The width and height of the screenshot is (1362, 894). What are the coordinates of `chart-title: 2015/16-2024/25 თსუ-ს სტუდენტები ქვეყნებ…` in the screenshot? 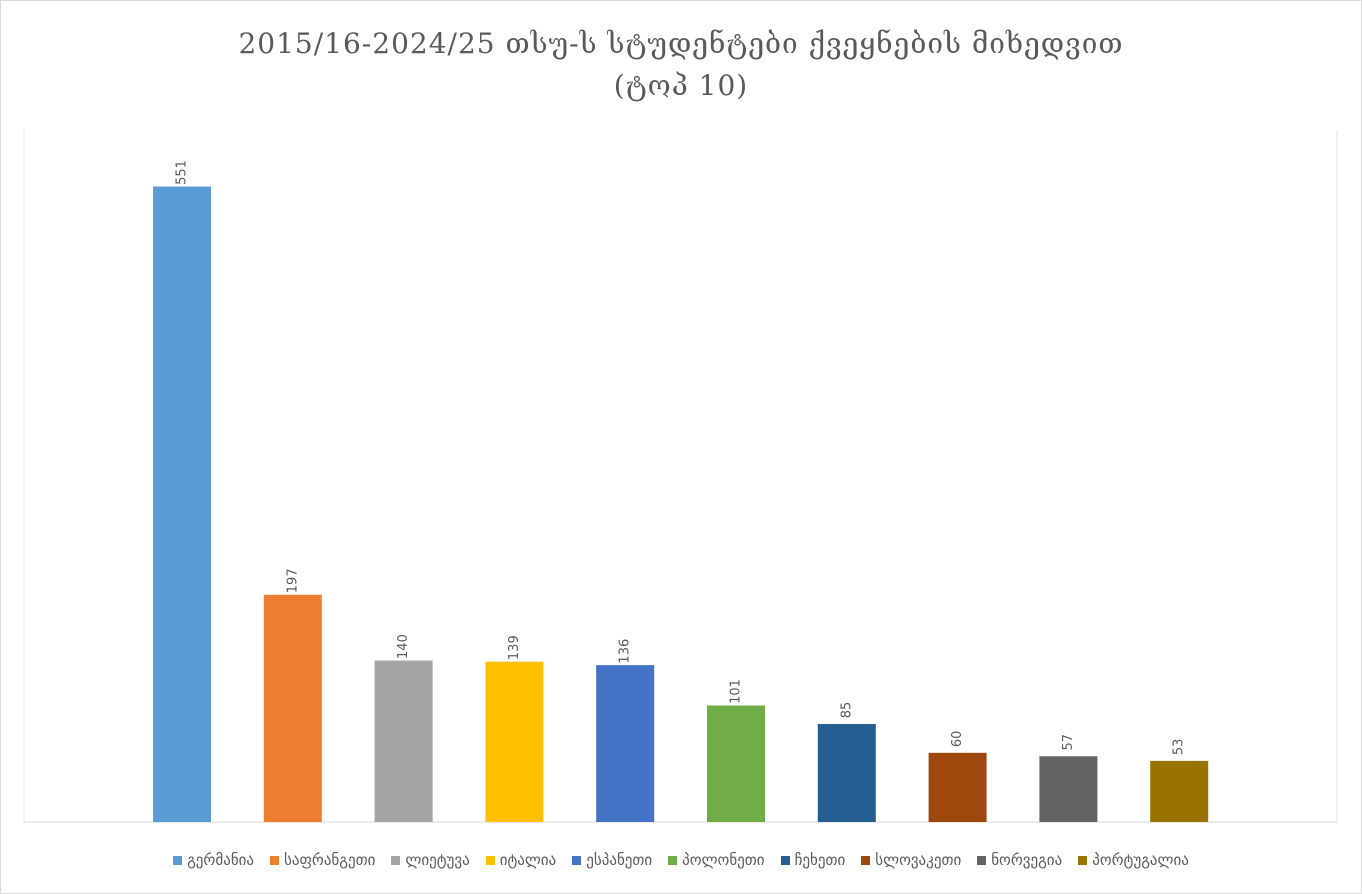 It's located at (680, 43).